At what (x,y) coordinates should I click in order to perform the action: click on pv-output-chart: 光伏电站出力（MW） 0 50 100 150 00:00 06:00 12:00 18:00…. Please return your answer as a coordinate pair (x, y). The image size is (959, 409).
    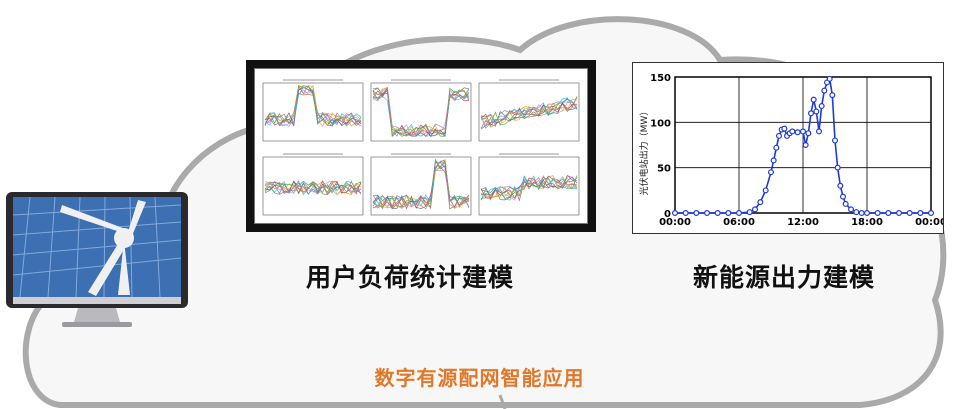
    Looking at the image, I should click on (792, 150).